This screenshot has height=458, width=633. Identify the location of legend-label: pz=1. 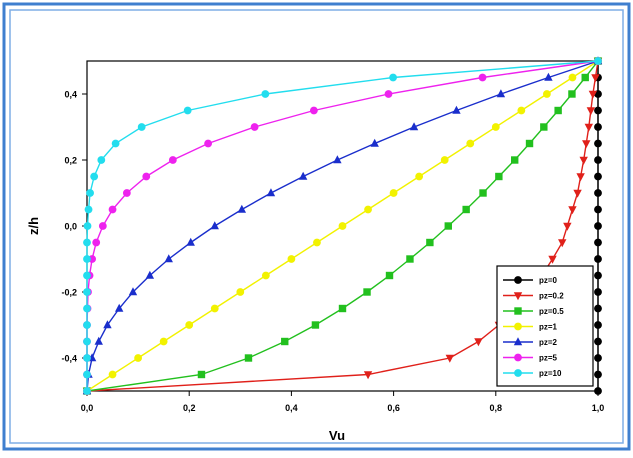
(548, 327).